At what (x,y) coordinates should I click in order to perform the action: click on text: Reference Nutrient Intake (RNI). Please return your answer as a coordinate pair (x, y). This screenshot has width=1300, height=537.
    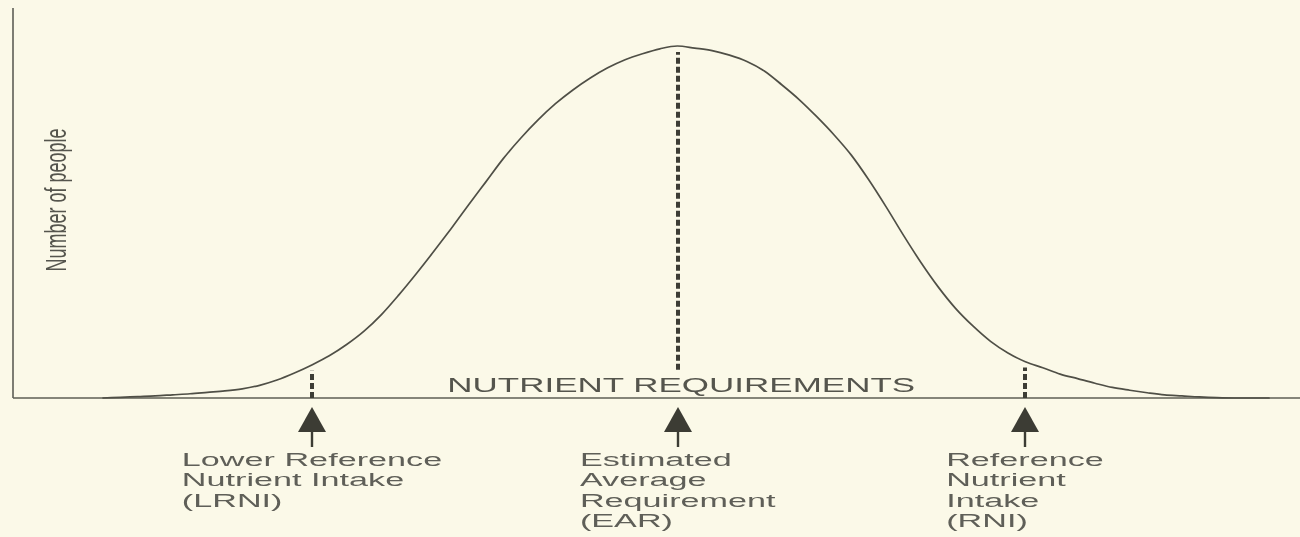
    Looking at the image, I should click on (1025, 490).